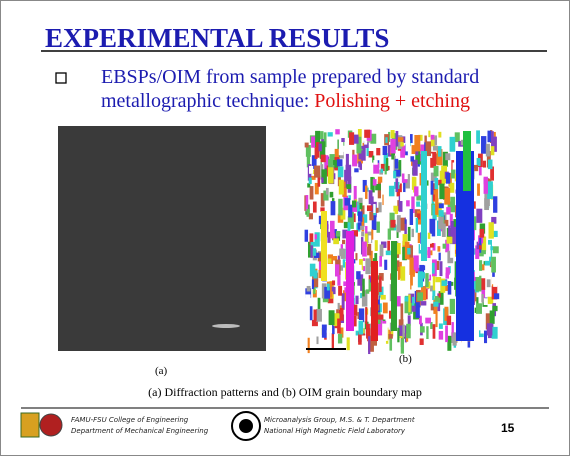 This screenshot has width=570, height=456. Describe the element at coordinates (508, 428) in the screenshot. I see `page-number: 15` at that location.